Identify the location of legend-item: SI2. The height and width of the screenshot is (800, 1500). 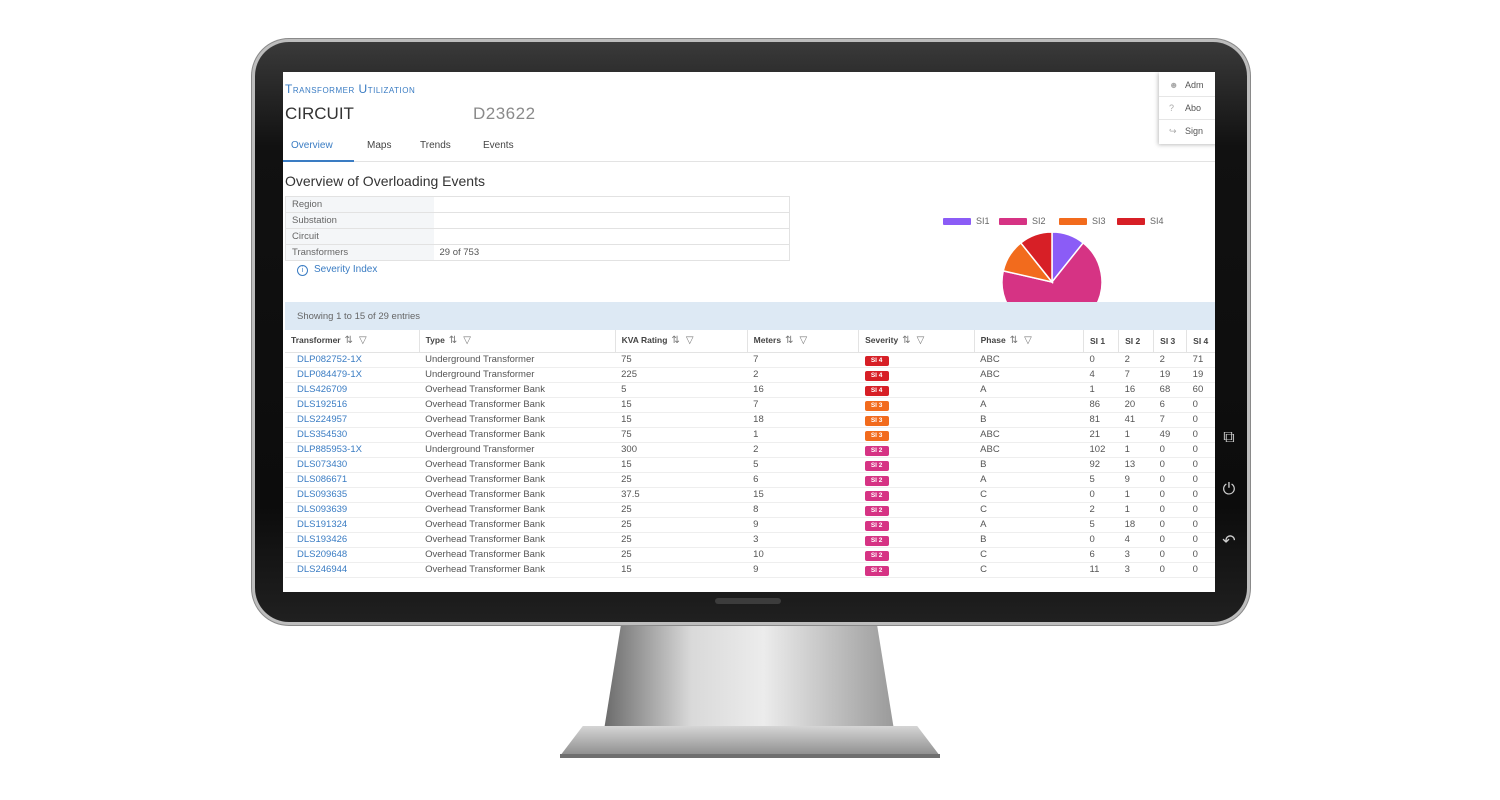
(1022, 221).